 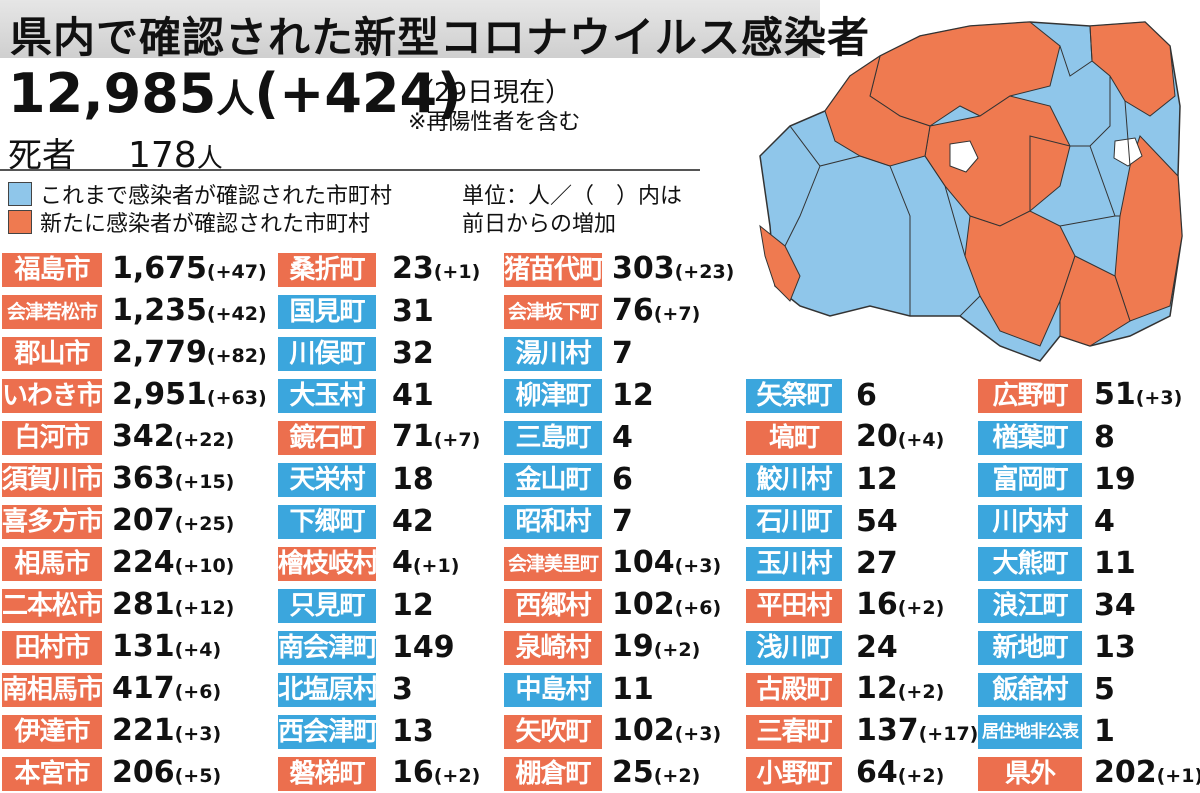 I want to click on case-count-cell: 207(+25), so click(x=173, y=522).